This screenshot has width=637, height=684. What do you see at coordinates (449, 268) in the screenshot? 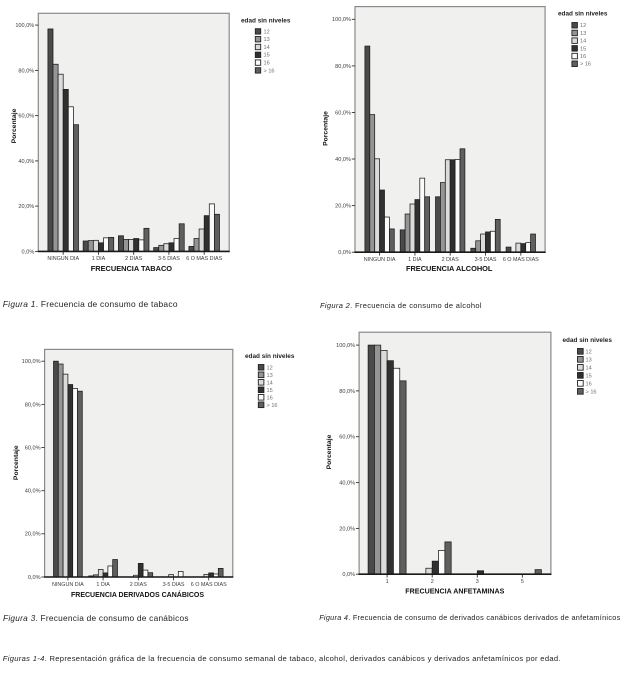
I see `svg-text: FRECUENCIA ALCOHOL` at bounding box center [449, 268].